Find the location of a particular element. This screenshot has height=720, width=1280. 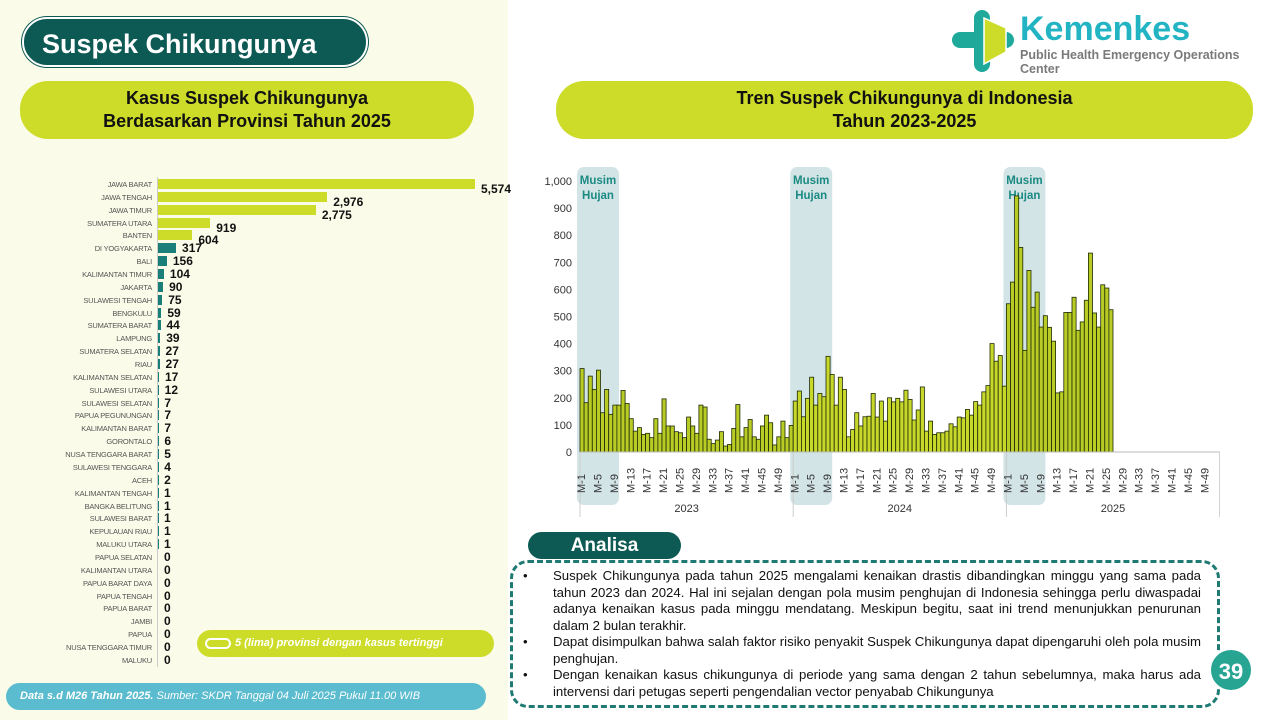

province-label: JAMBI is located at coordinates (141, 622).